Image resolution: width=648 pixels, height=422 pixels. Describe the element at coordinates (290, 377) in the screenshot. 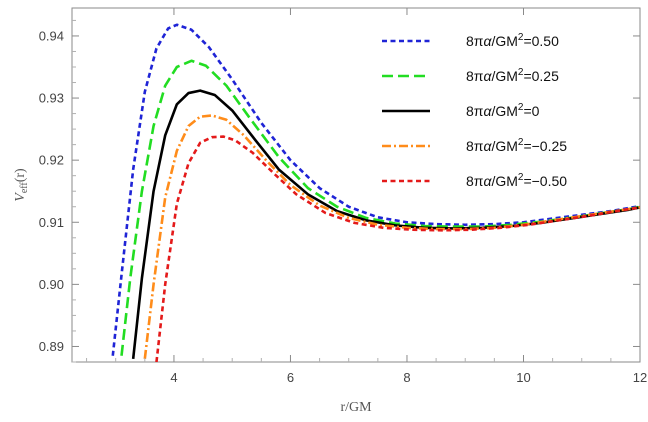

I see `x-tick-label: 6` at that location.